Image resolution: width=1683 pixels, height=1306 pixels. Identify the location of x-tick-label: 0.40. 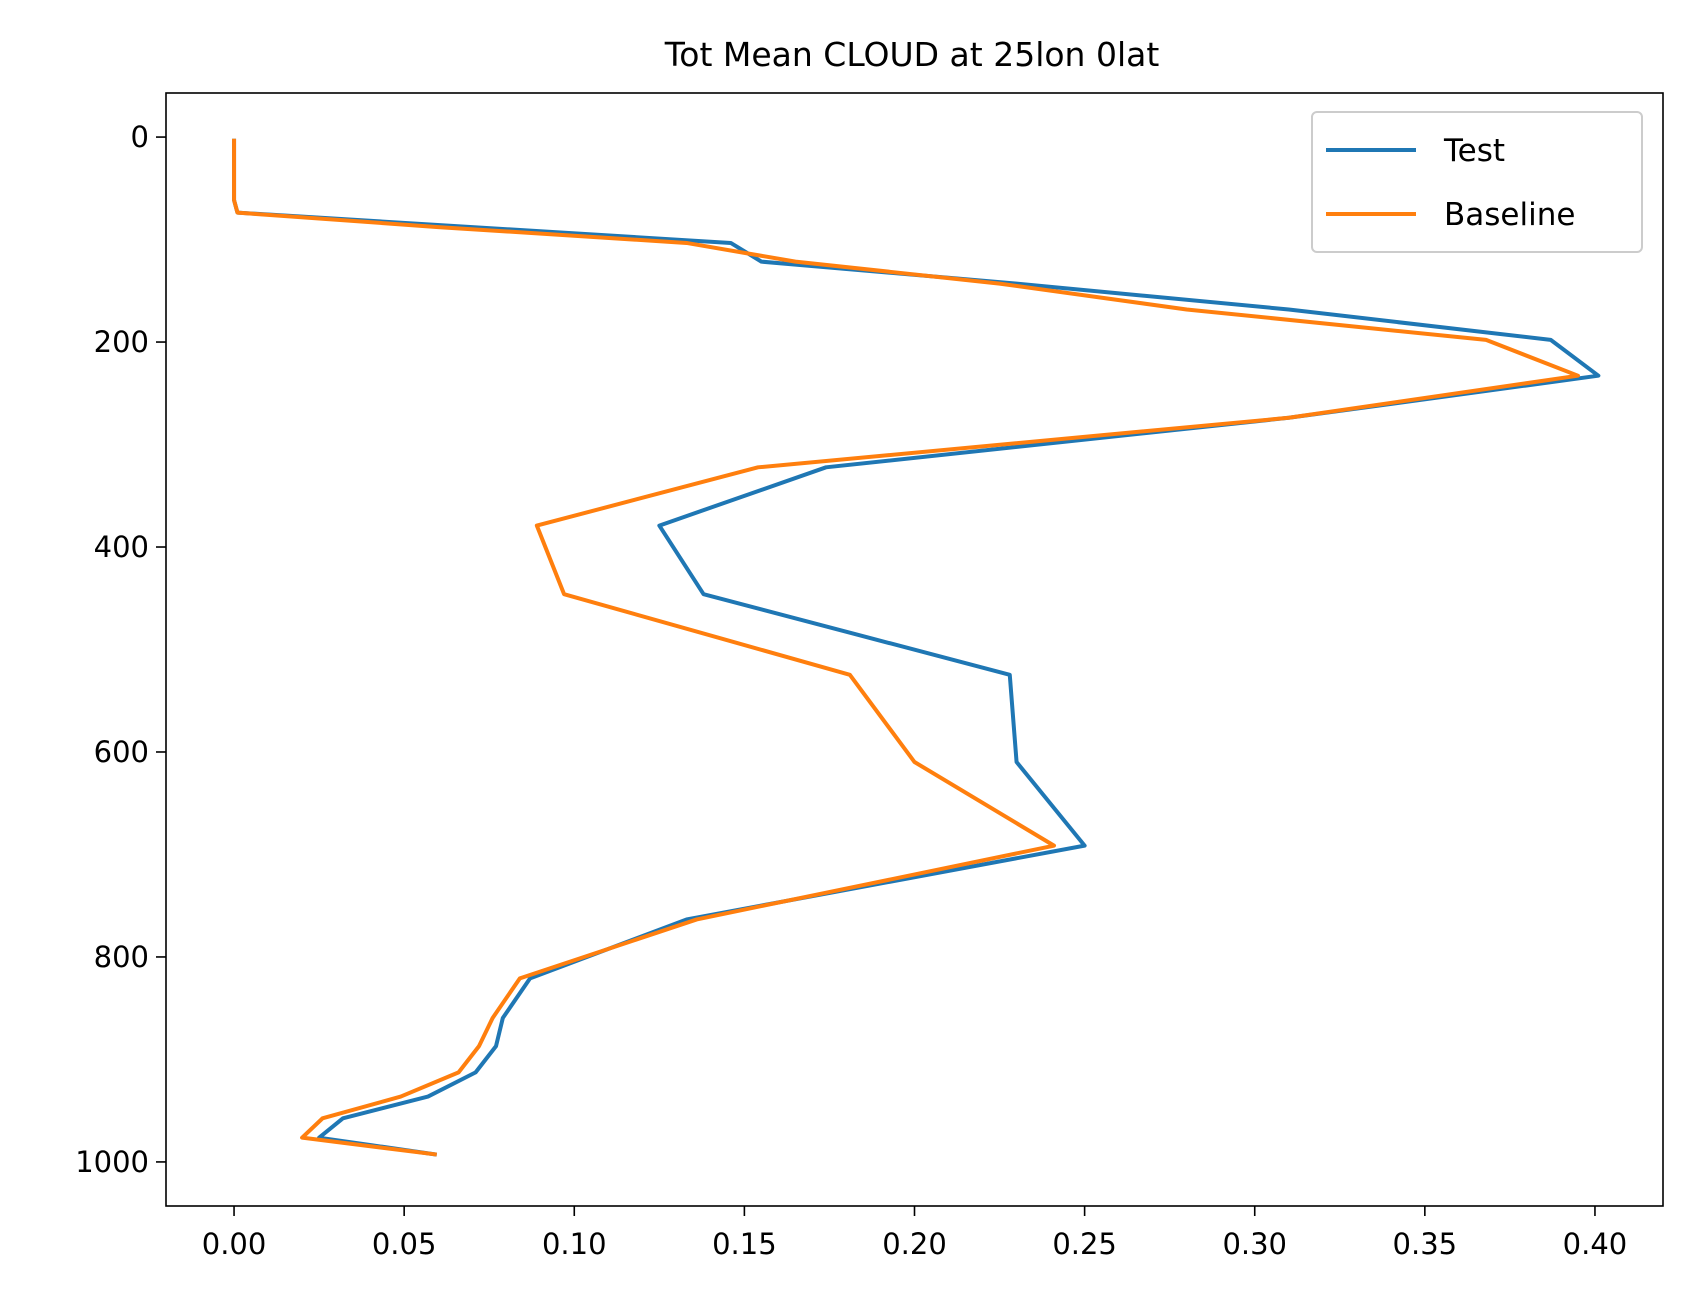
(1595, 1244).